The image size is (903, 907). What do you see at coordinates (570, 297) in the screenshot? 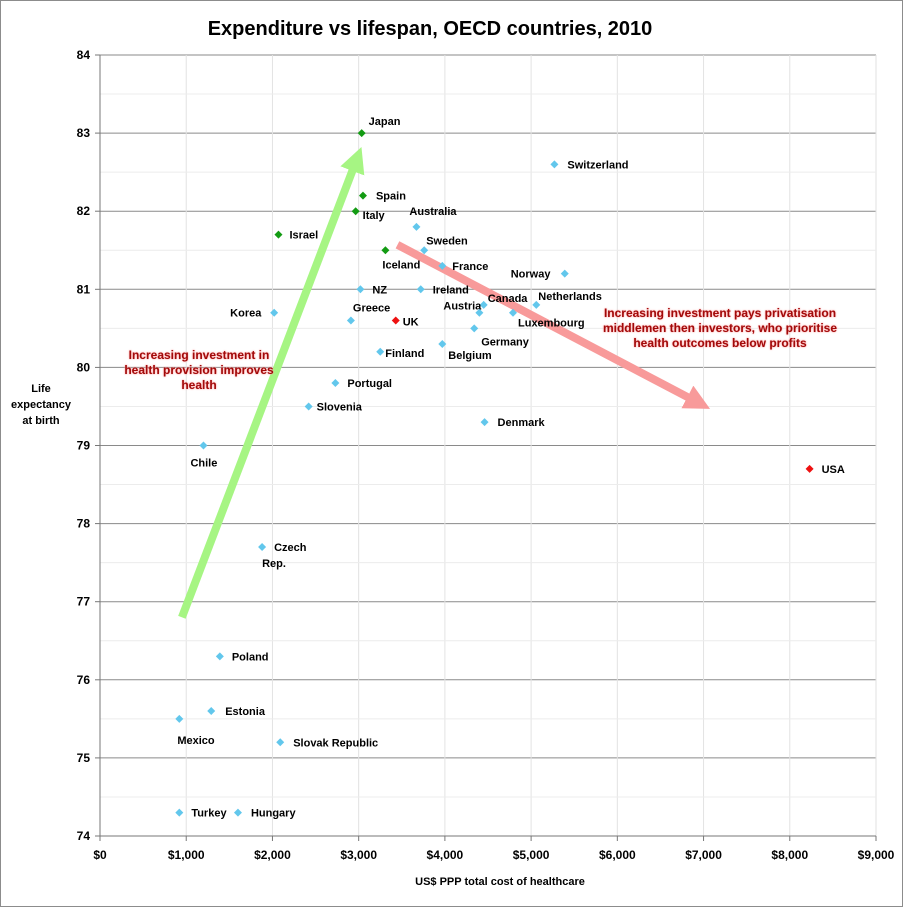
I see `point-label-netherlands: Netherlands` at bounding box center [570, 297].